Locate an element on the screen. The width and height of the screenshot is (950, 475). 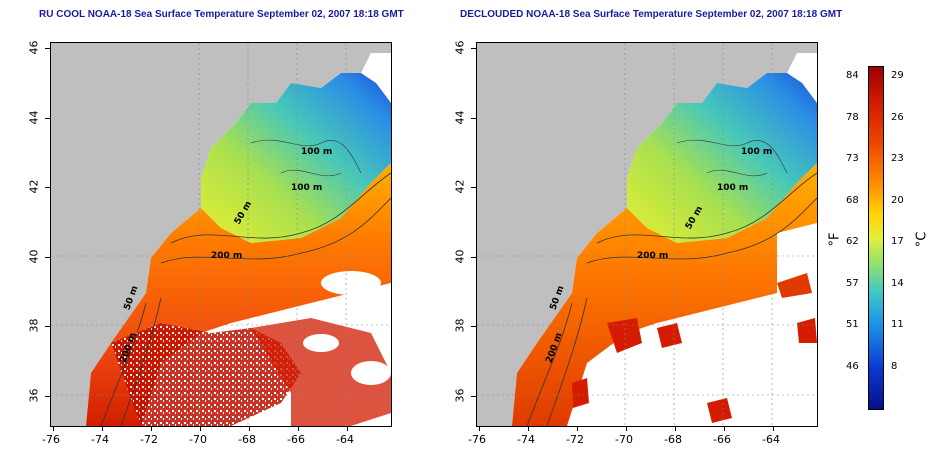
colorbar-celsius-label: 20 is located at coordinates (897, 200).